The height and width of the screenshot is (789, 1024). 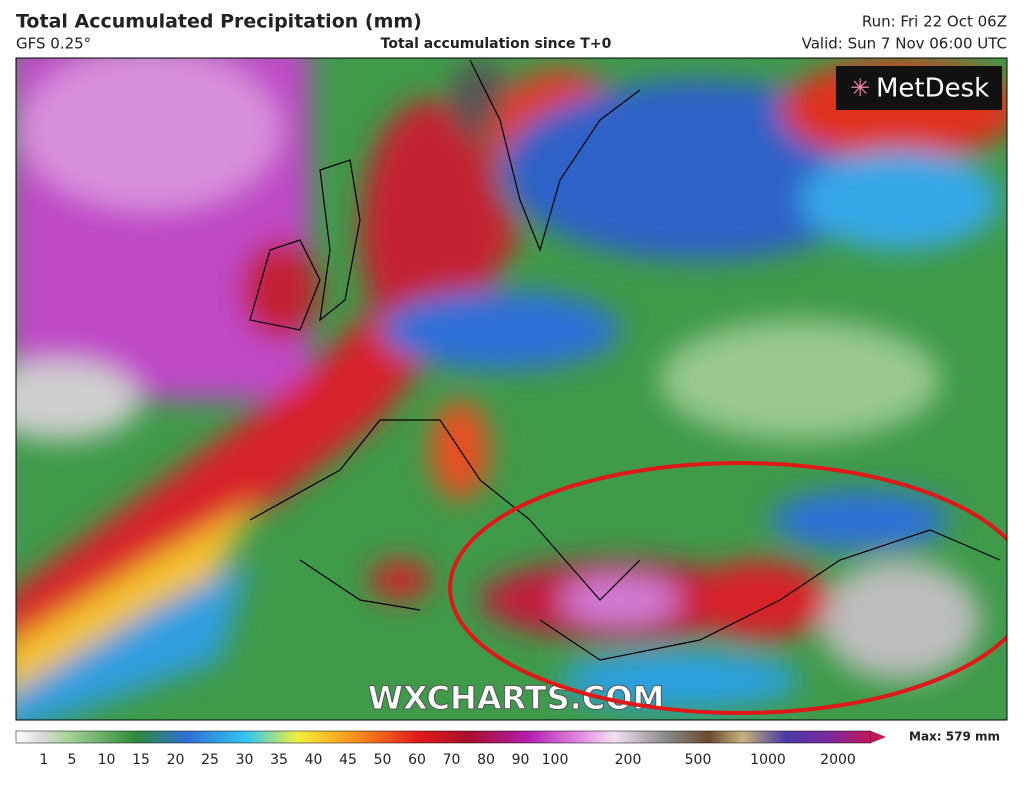 What do you see at coordinates (496, 44) in the screenshot?
I see `subtitle: Total accumulation since T+0` at bounding box center [496, 44].